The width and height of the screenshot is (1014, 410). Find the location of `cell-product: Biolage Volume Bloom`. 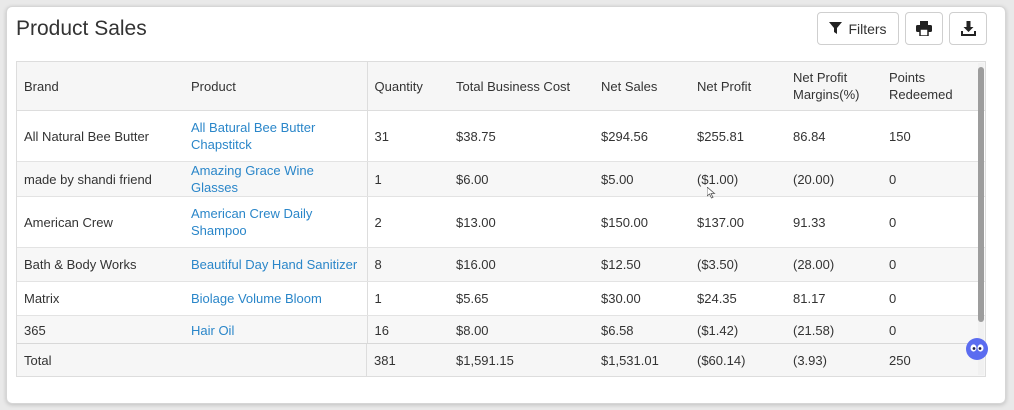

cell-product: Biolage Volume Bloom is located at coordinates (276, 298).